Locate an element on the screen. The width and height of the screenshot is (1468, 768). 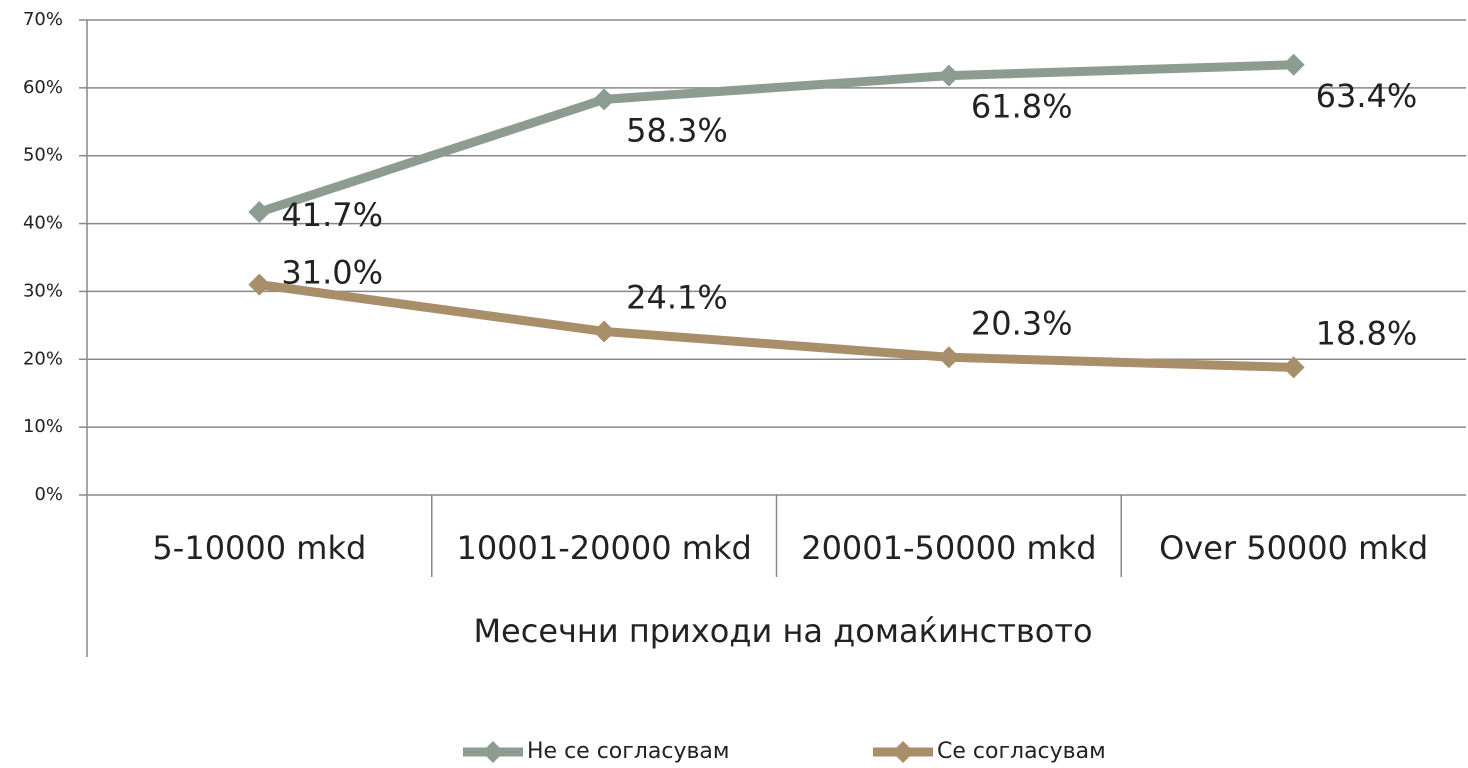
legend-label: Не се согласувам is located at coordinates (628, 751).